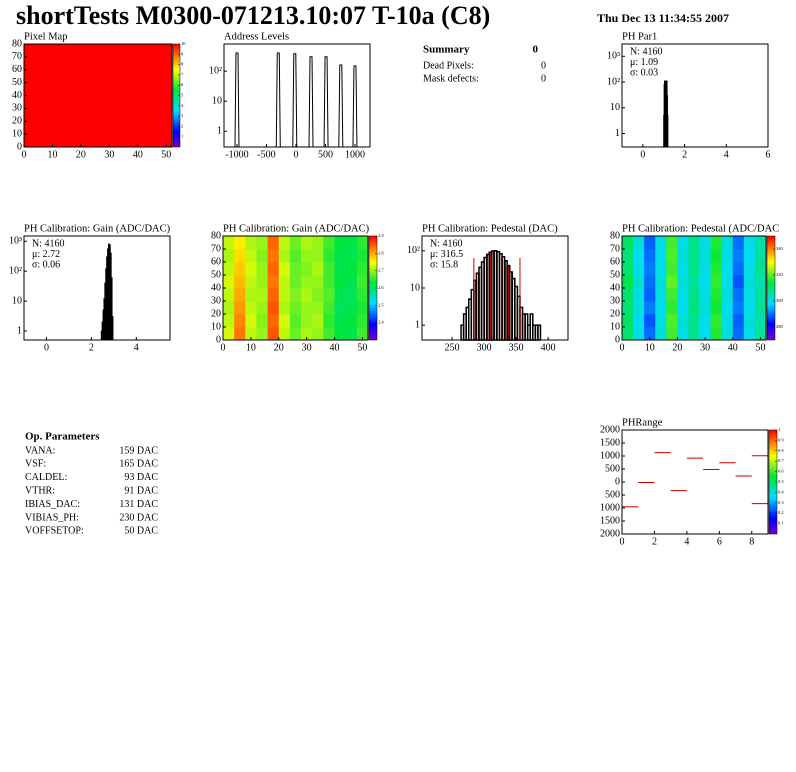 This screenshot has height=772, width=796. Describe the element at coordinates (40, 490) in the screenshot. I see `parameter-name: VTHR:` at that location.